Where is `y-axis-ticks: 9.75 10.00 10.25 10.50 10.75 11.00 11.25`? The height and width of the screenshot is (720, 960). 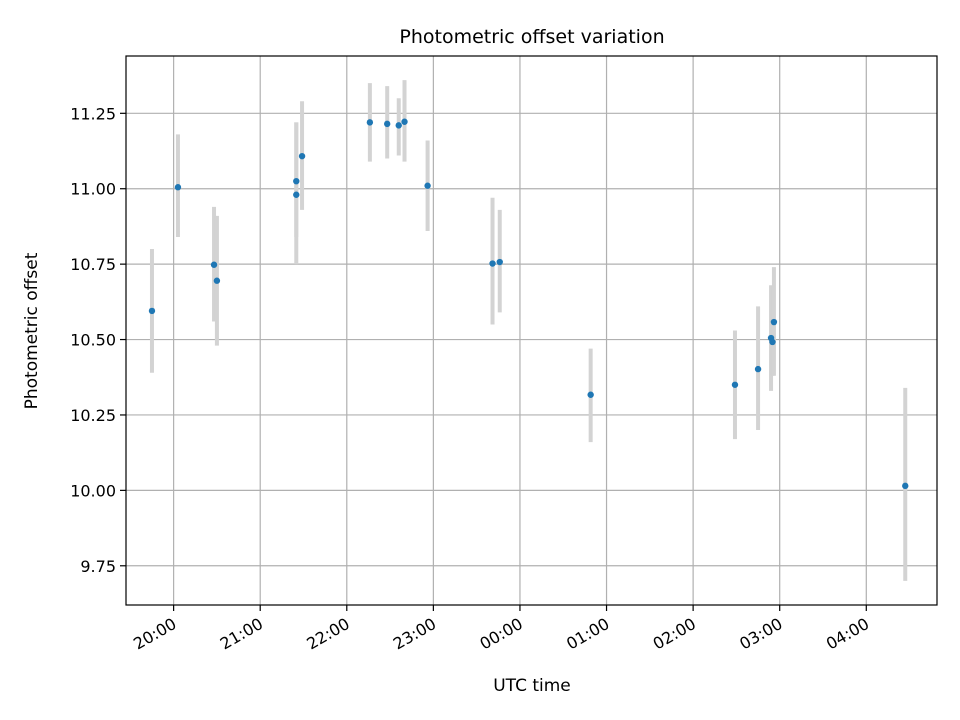 y-axis-ticks: 9.75 10.00 10.25 10.50 10.75 11.00 11.25 is located at coordinates (98, 340).